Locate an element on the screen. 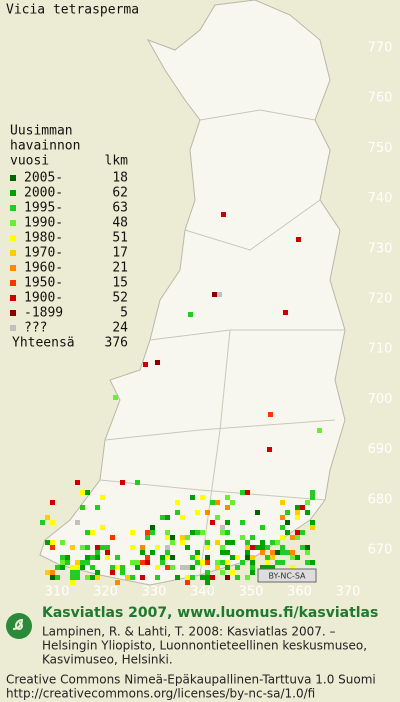 Image resolution: width=400 pixels, height=702 pixels. x-tick-label: 310 is located at coordinates (57, 592).